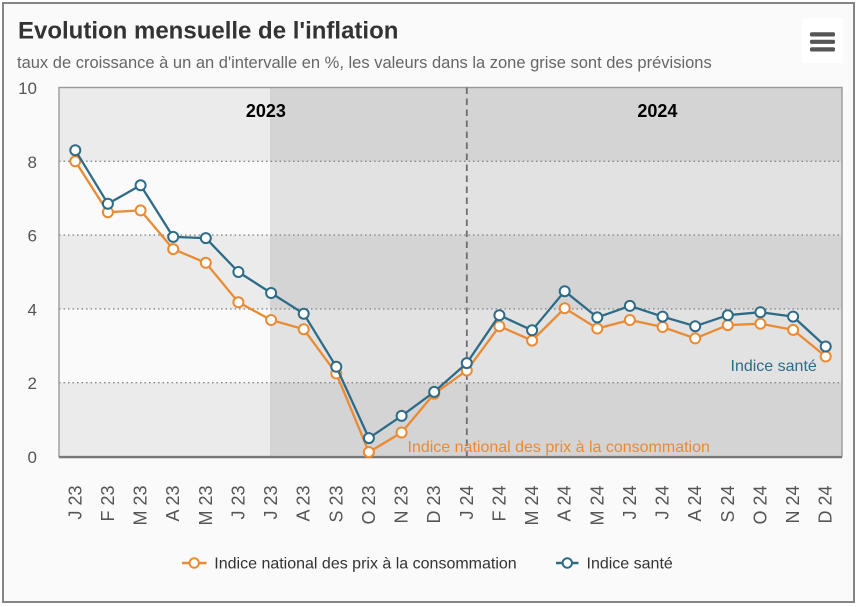 This screenshot has height=607, width=861. What do you see at coordinates (760, 505) in the screenshot?
I see `svg-text: O 24` at bounding box center [760, 505].